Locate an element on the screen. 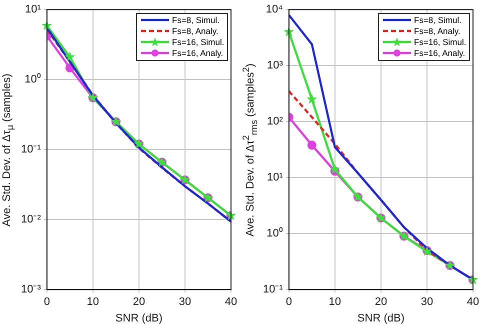 The height and width of the screenshot is (327, 483). y-tick-label: 10⁻² is located at coordinates (31, 220).